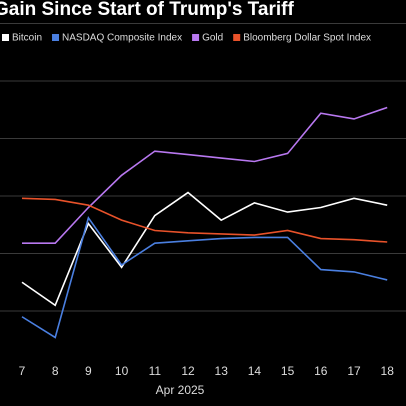 This screenshot has height=406, width=406. I want to click on x-tick-label: 10, so click(122, 371).